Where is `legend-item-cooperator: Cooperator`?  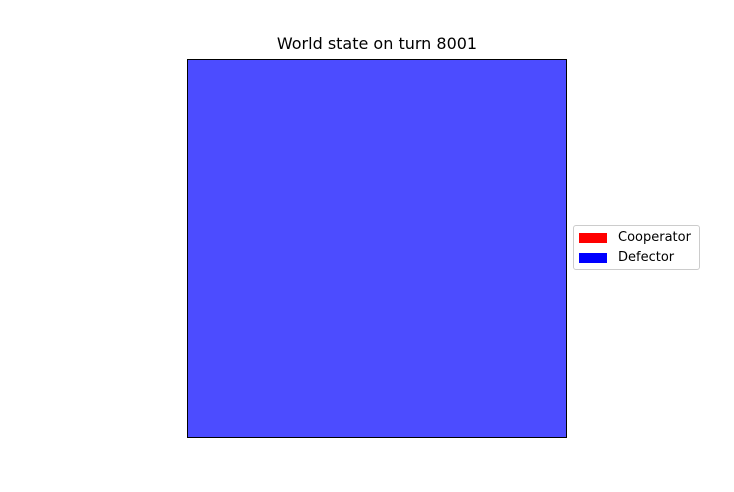
legend-item-cooperator: Cooperator is located at coordinates (635, 238).